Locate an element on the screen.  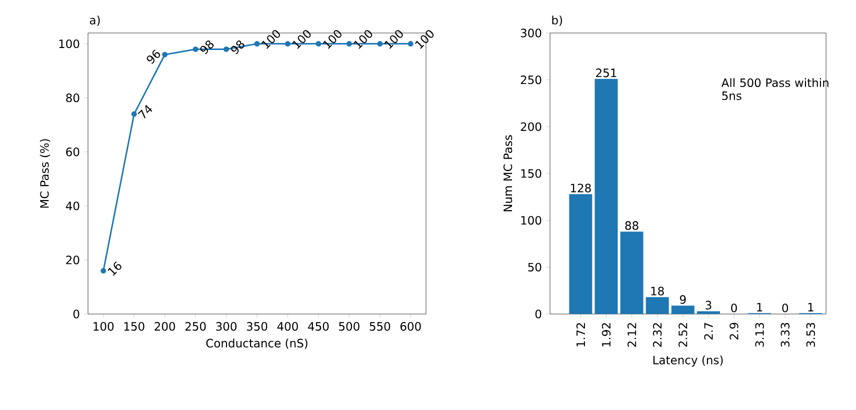
data-label: 88 is located at coordinates (631, 225).